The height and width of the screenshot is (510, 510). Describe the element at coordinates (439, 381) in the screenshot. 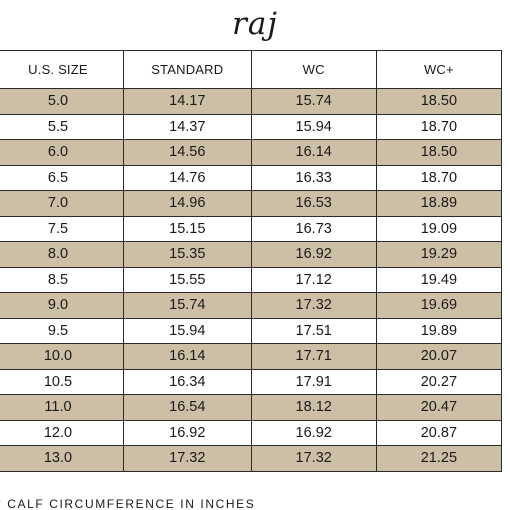

I see `cell-wc-plus: 20.27` at that location.